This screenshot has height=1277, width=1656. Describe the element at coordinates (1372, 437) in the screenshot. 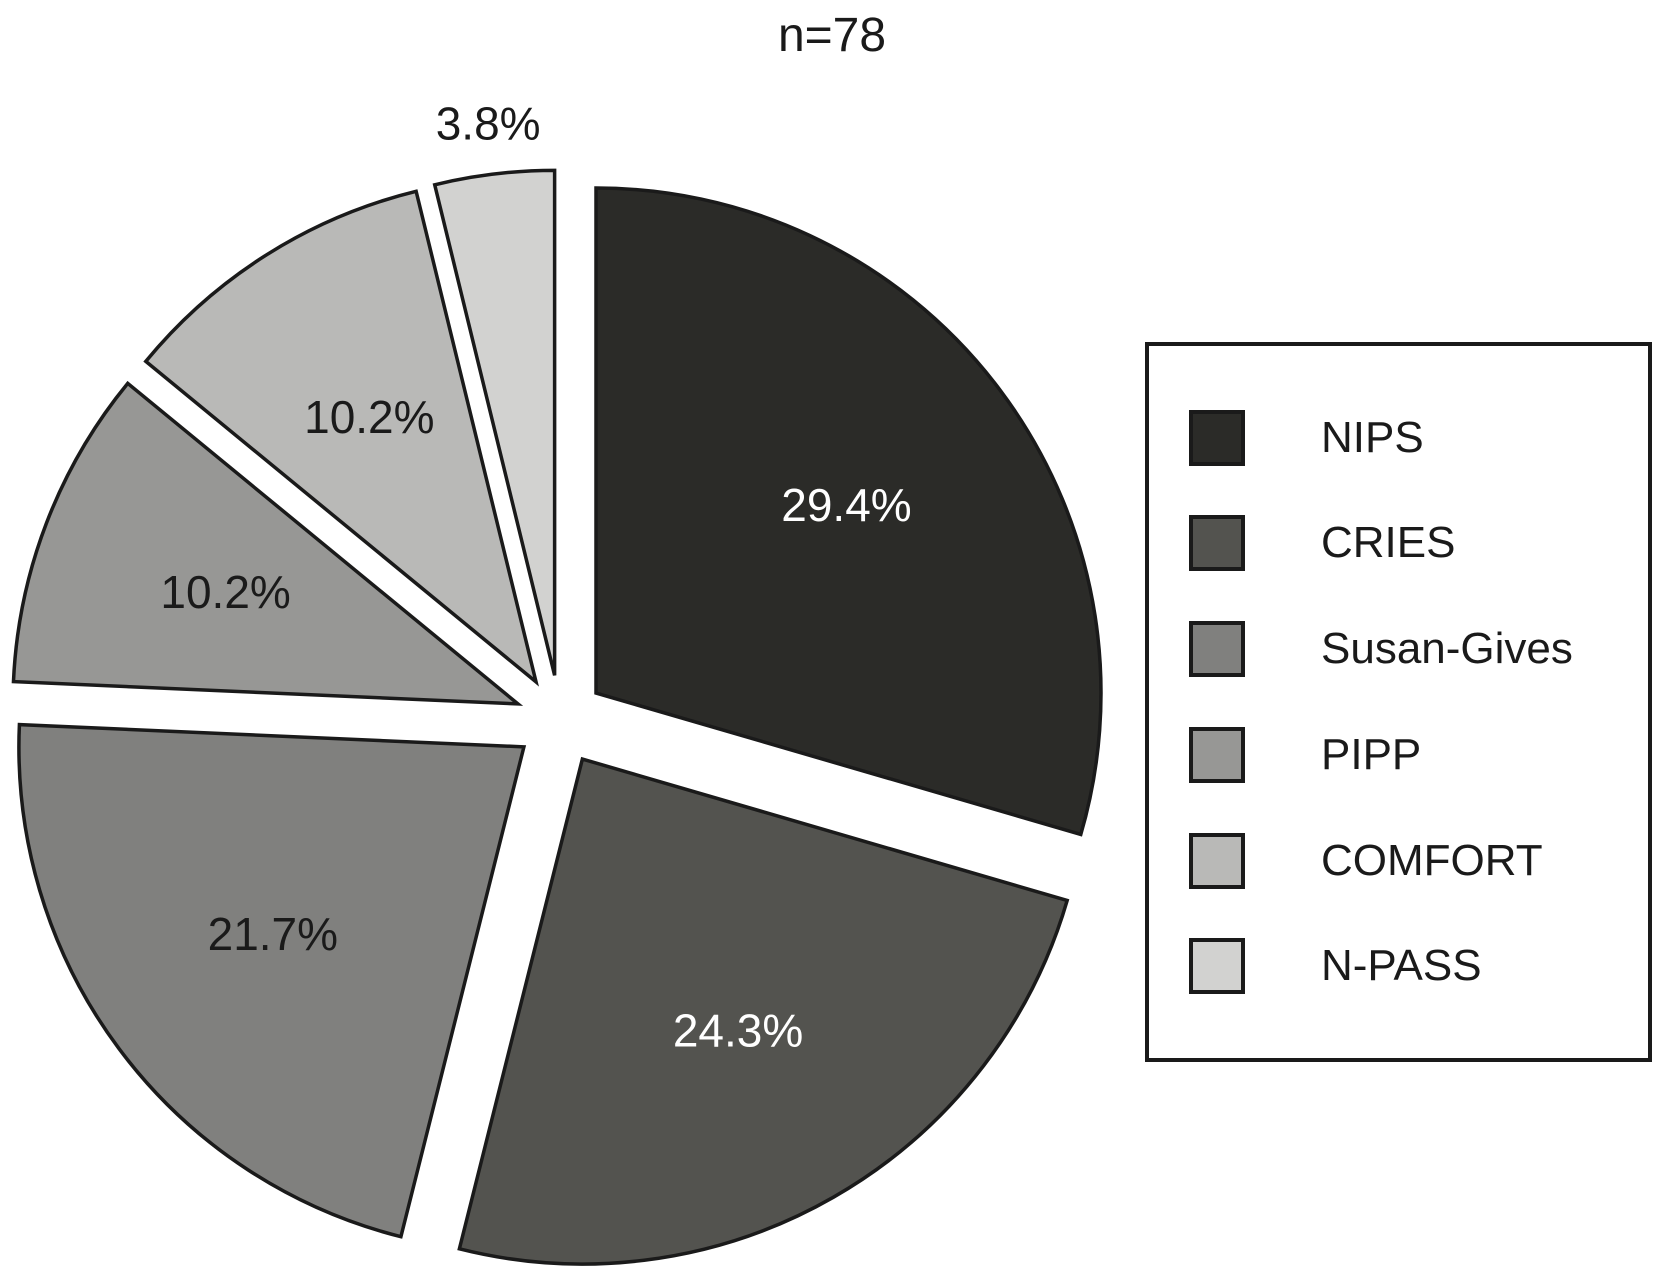

I see `legend-label-nips: NIPS` at that location.